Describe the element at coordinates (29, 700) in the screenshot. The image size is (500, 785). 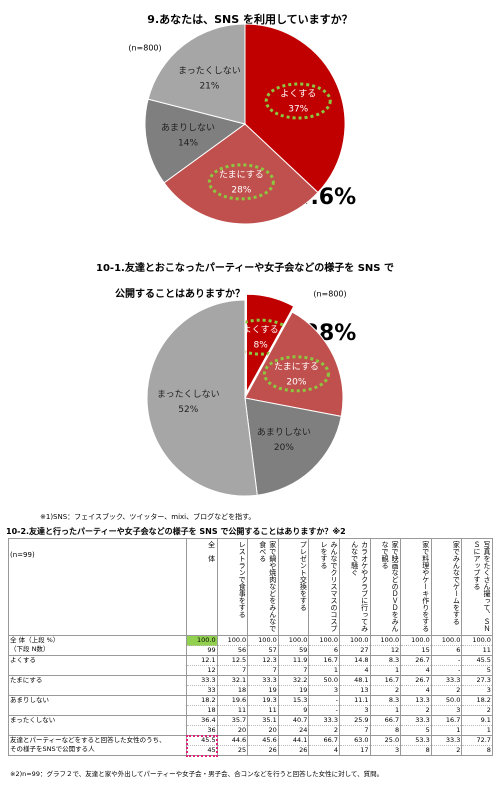
I see `row-label-line: あまりしない` at that location.